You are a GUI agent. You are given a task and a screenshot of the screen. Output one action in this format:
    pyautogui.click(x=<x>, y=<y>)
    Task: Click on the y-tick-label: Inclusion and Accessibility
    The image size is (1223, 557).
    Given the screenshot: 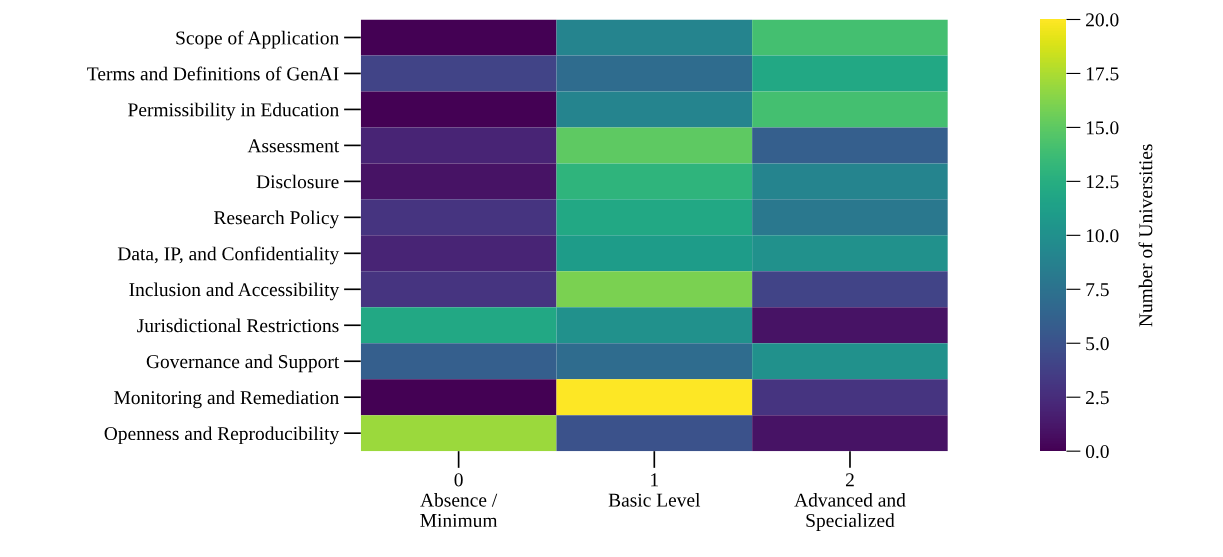 What is the action you would take?
    pyautogui.click(x=234, y=291)
    